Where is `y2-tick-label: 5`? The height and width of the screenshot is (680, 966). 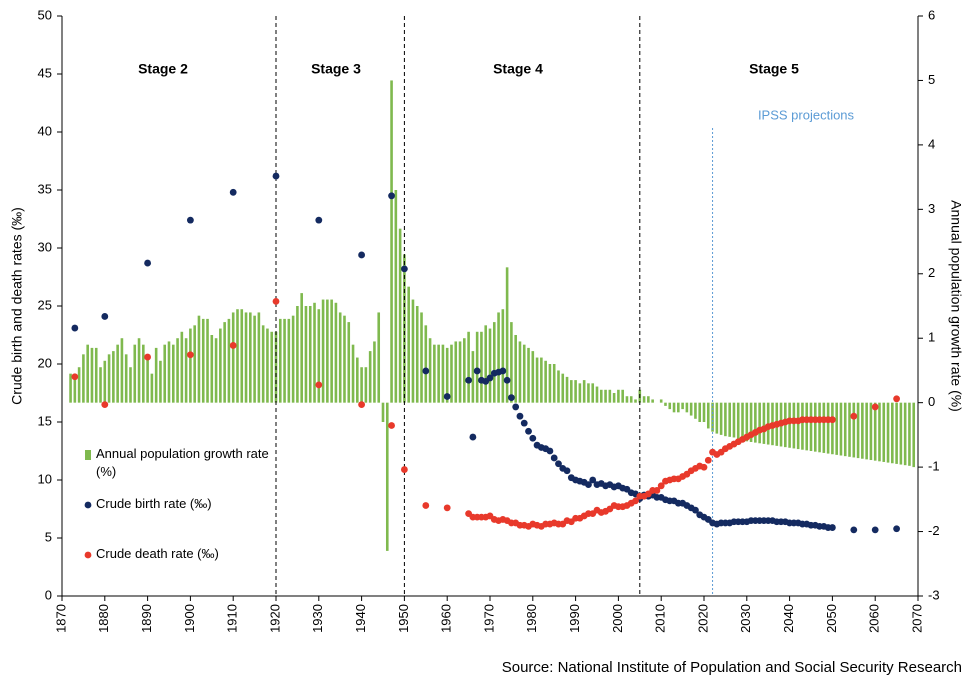
y2-tick-label: 5 is located at coordinates (931, 79).